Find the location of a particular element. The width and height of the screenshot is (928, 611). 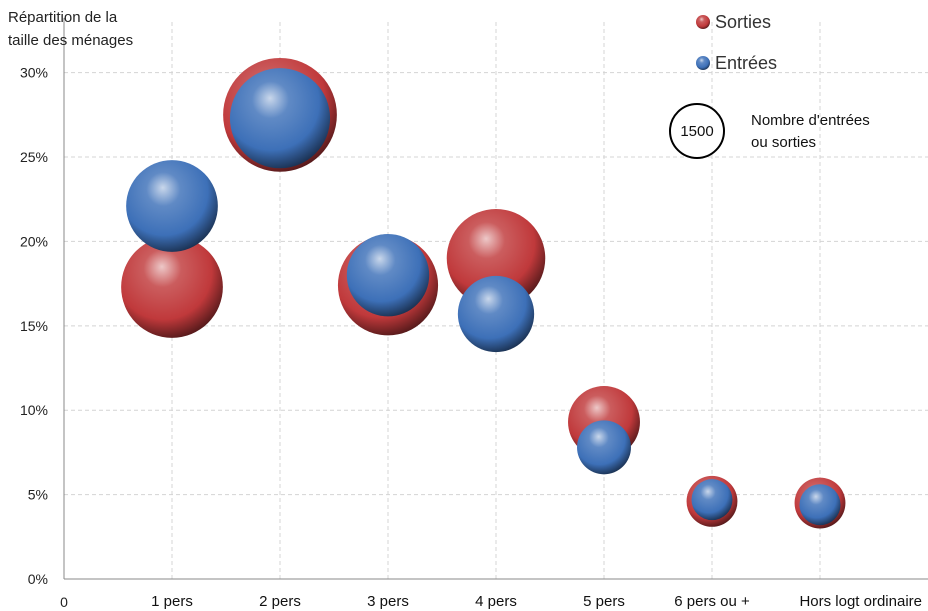

legend-marker-sorties is located at coordinates (703, 22).